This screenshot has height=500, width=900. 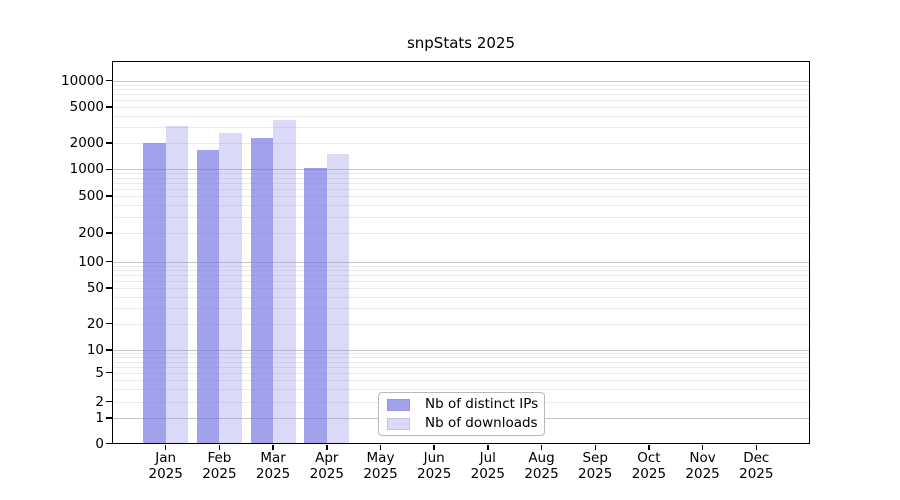 I want to click on x-tick-label: Feb 2025, so click(x=219, y=466).